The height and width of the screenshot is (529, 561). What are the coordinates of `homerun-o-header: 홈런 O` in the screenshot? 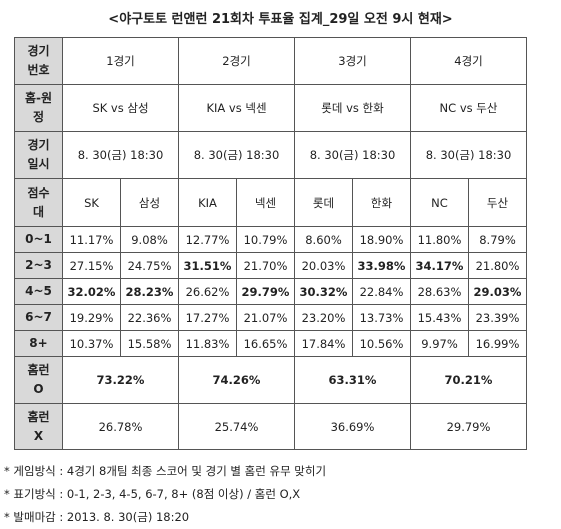 It's located at (38, 380).